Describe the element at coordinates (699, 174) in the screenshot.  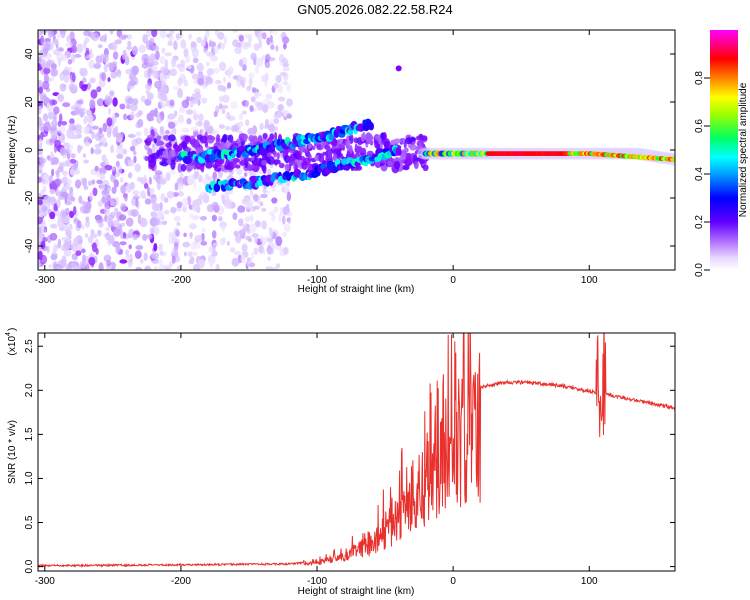
I see `colorbar-tick-label: 0.4` at that location.